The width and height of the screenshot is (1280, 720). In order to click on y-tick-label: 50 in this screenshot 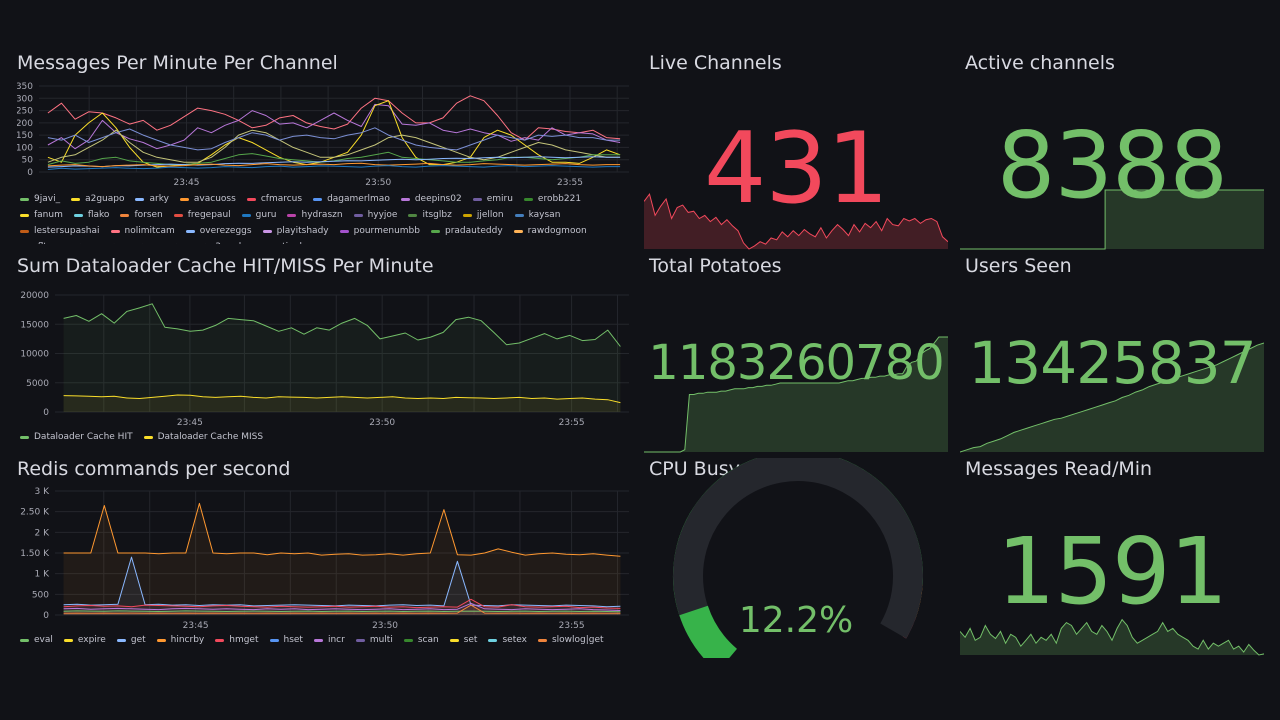, I will do `click(28, 161)`.